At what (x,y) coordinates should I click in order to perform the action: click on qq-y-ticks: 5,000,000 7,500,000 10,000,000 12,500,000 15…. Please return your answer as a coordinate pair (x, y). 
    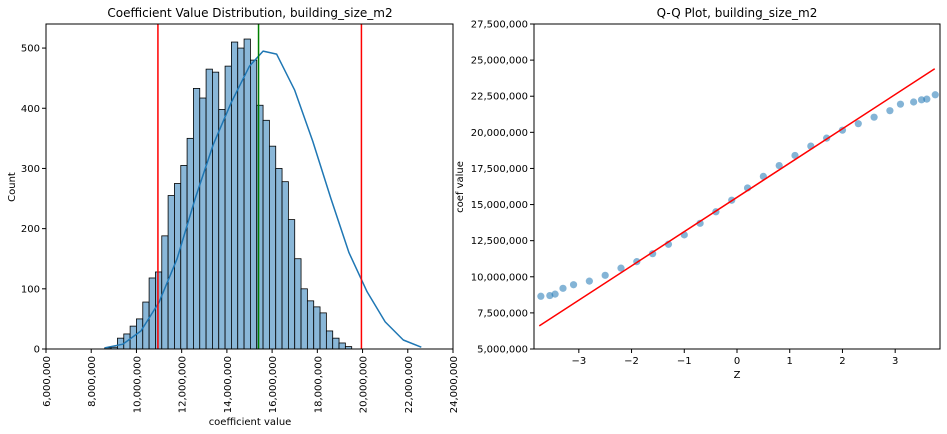
    Looking at the image, I should click on (502, 188).